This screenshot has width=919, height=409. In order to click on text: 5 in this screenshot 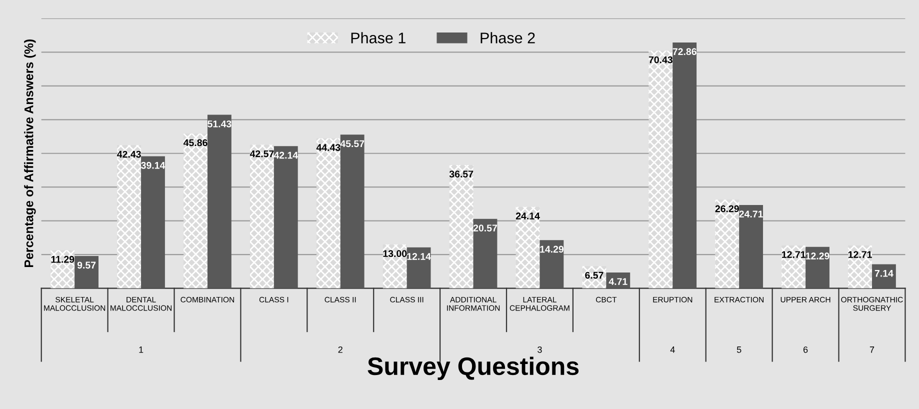, I will do `click(739, 349)`.